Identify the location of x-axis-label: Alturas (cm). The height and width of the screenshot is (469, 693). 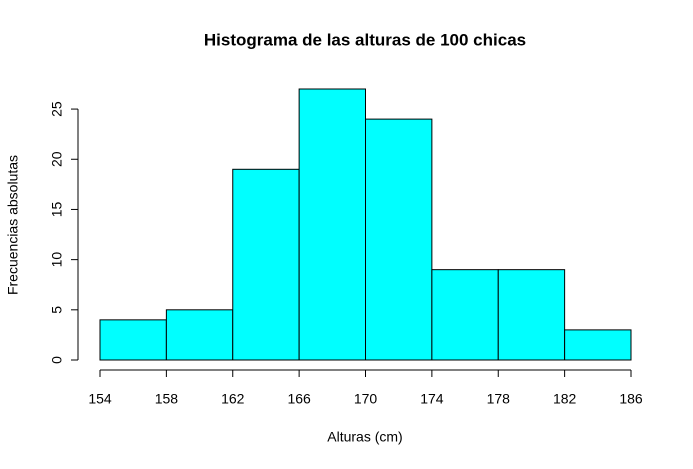
(364, 437).